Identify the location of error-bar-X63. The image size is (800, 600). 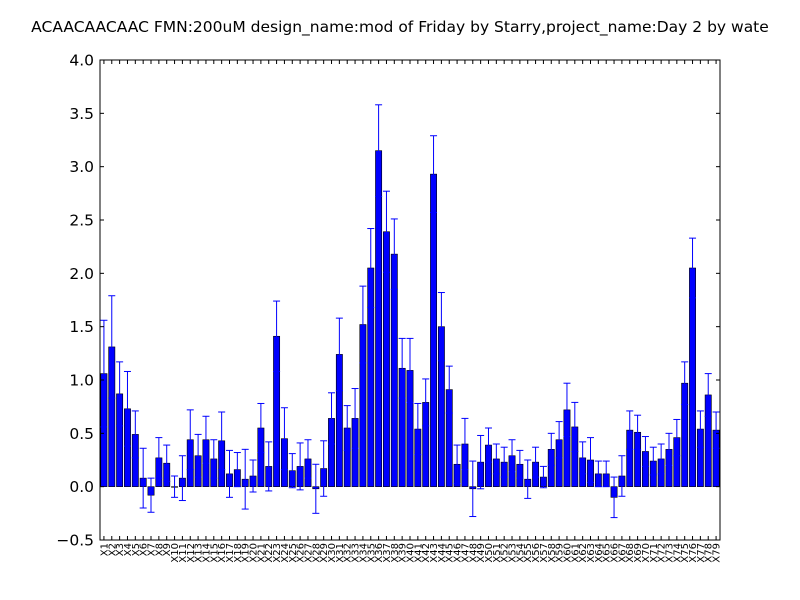
(591, 460).